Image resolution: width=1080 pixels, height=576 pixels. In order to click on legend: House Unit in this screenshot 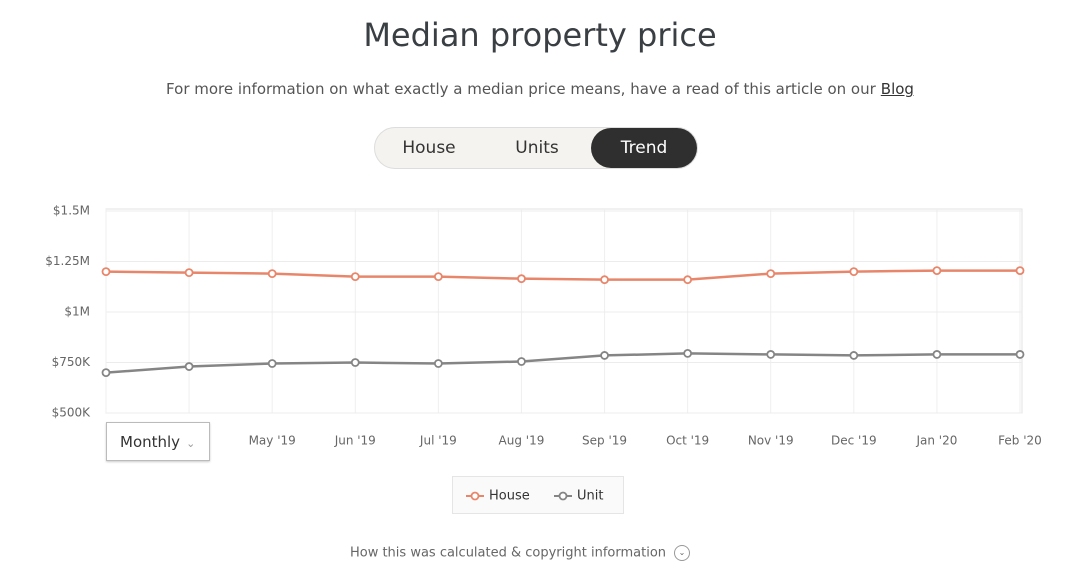, I will do `click(538, 495)`.